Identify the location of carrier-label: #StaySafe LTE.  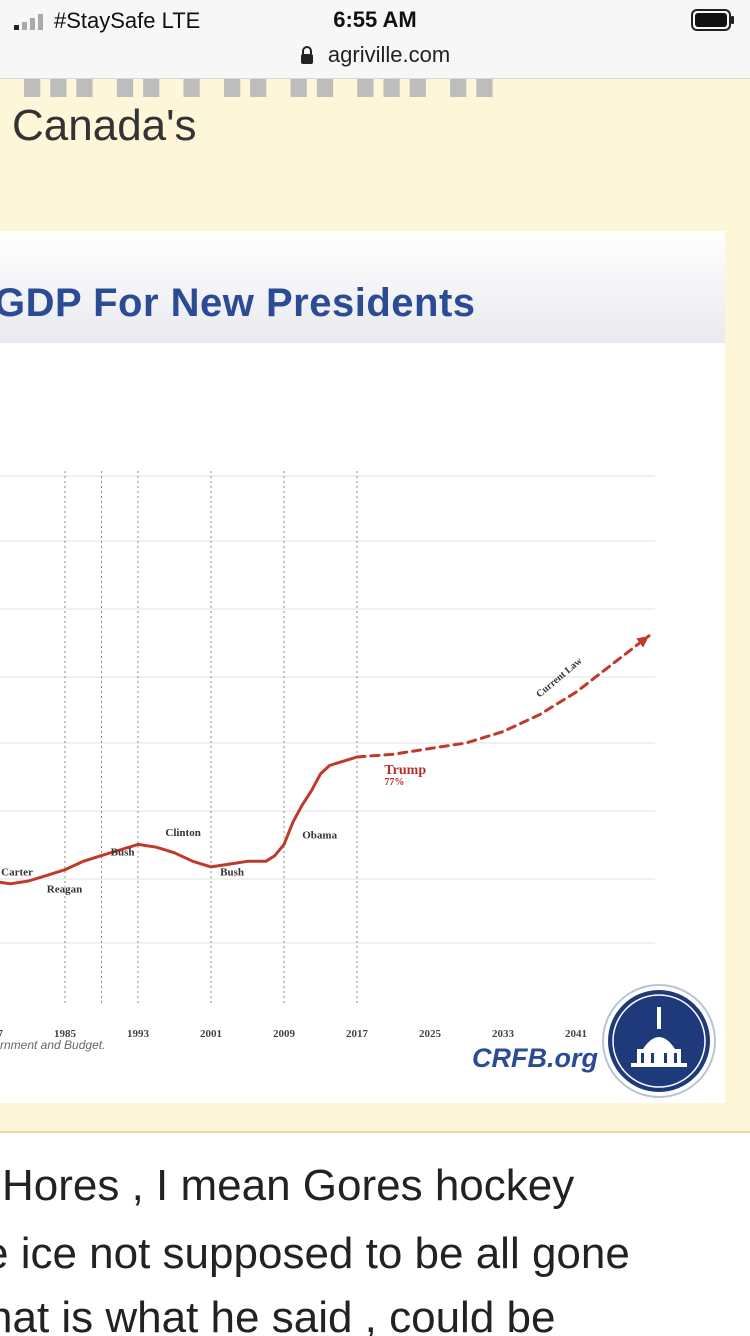
(127, 20).